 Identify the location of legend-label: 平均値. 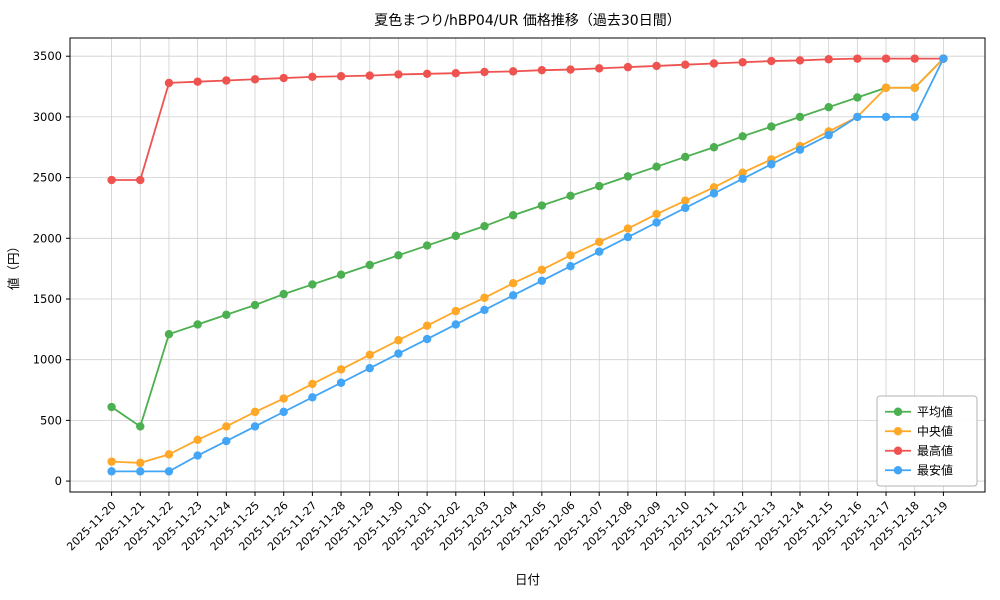
(935, 411).